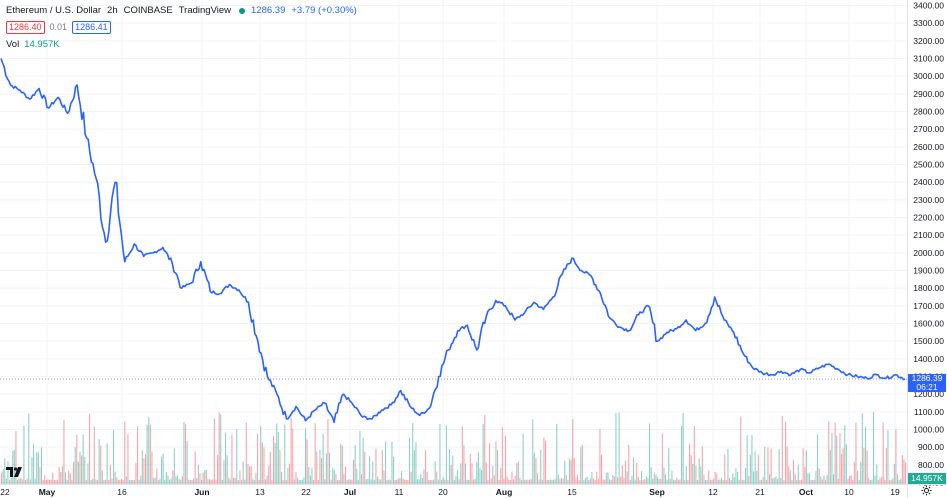 This screenshot has height=498, width=947. I want to click on interval-label: 2h, so click(112, 10).